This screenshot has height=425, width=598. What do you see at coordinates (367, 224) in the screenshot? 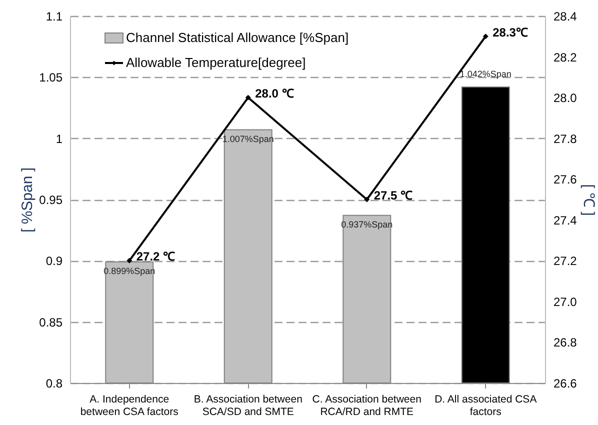
I see `data-label: 0.937%Span` at bounding box center [367, 224].